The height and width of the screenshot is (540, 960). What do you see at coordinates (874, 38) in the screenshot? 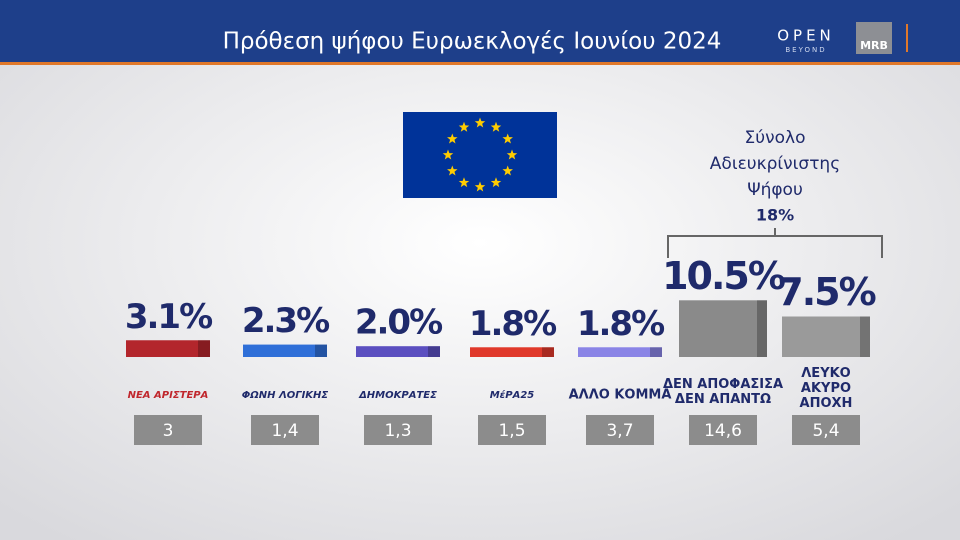
I see `partner-logo` at bounding box center [874, 38].